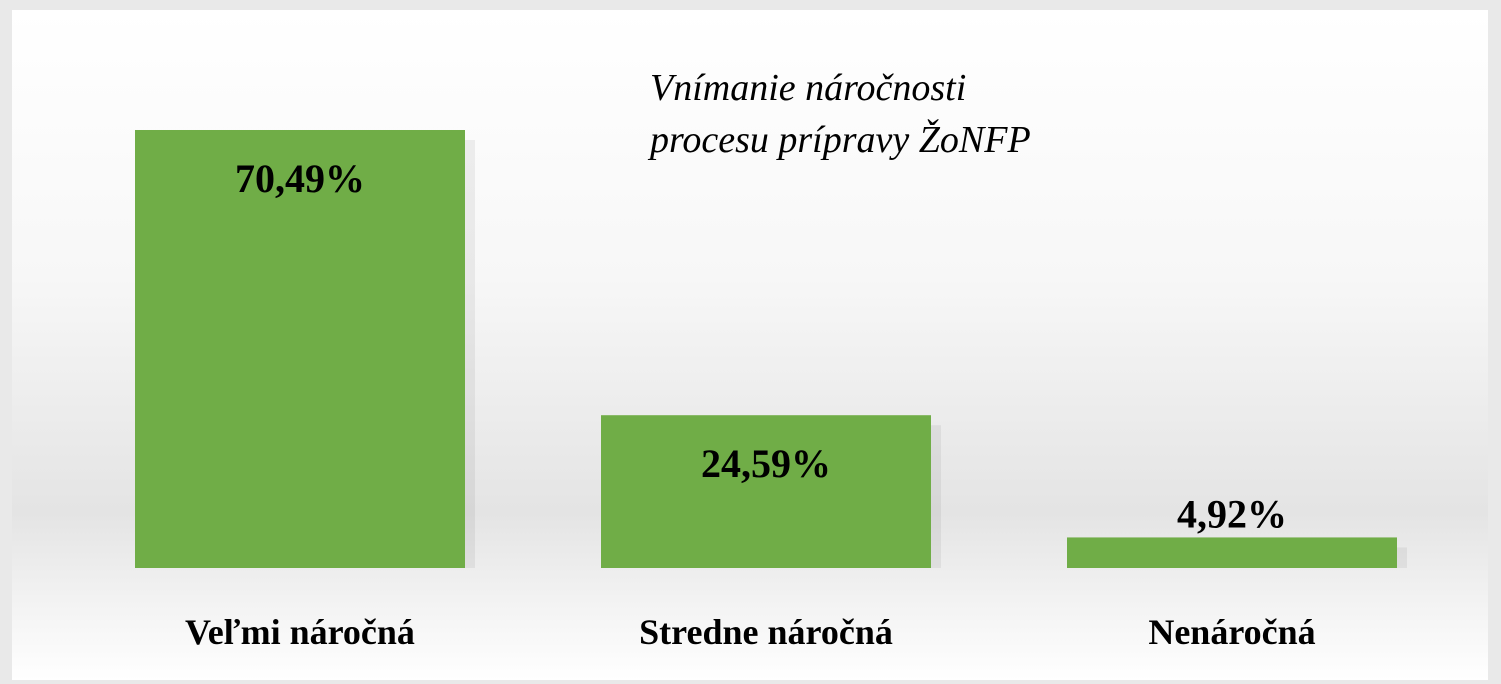 This screenshot has width=1501, height=684. I want to click on x-tick-label: Veľmi náročná, so click(300, 632).